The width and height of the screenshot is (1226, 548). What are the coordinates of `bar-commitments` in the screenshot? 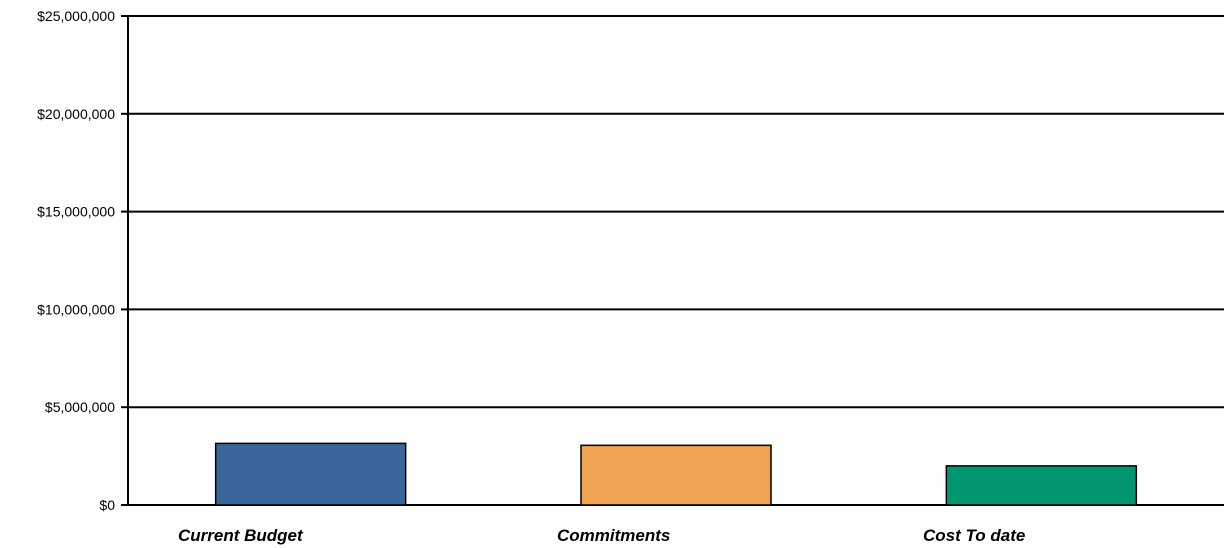 It's located at (676, 475).